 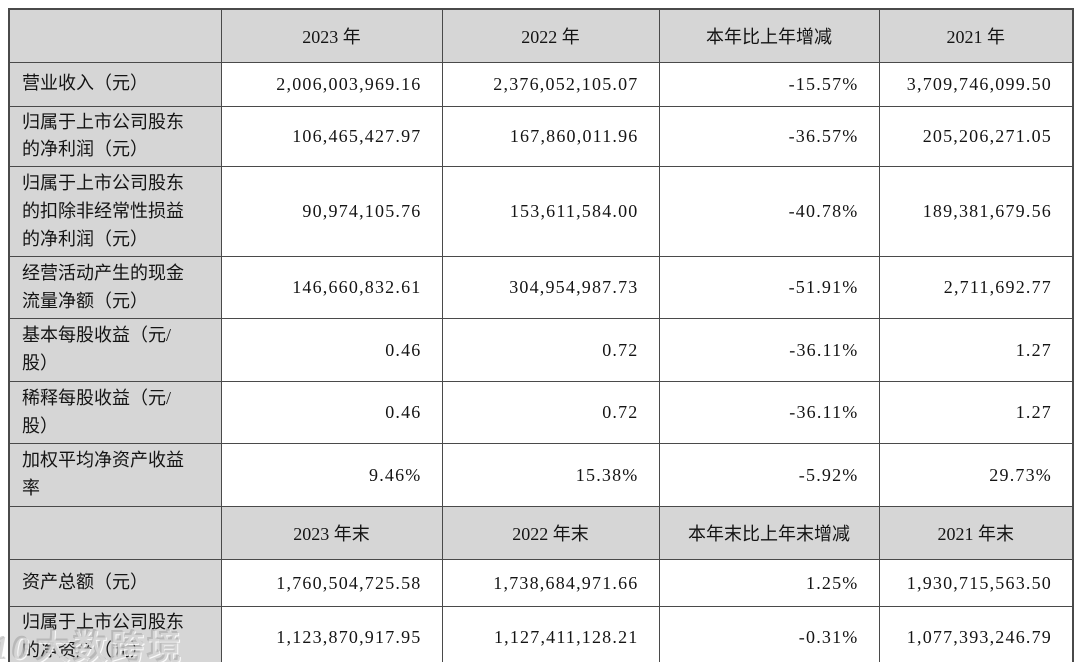 I want to click on value-2021: 29.73%, so click(x=976, y=475).